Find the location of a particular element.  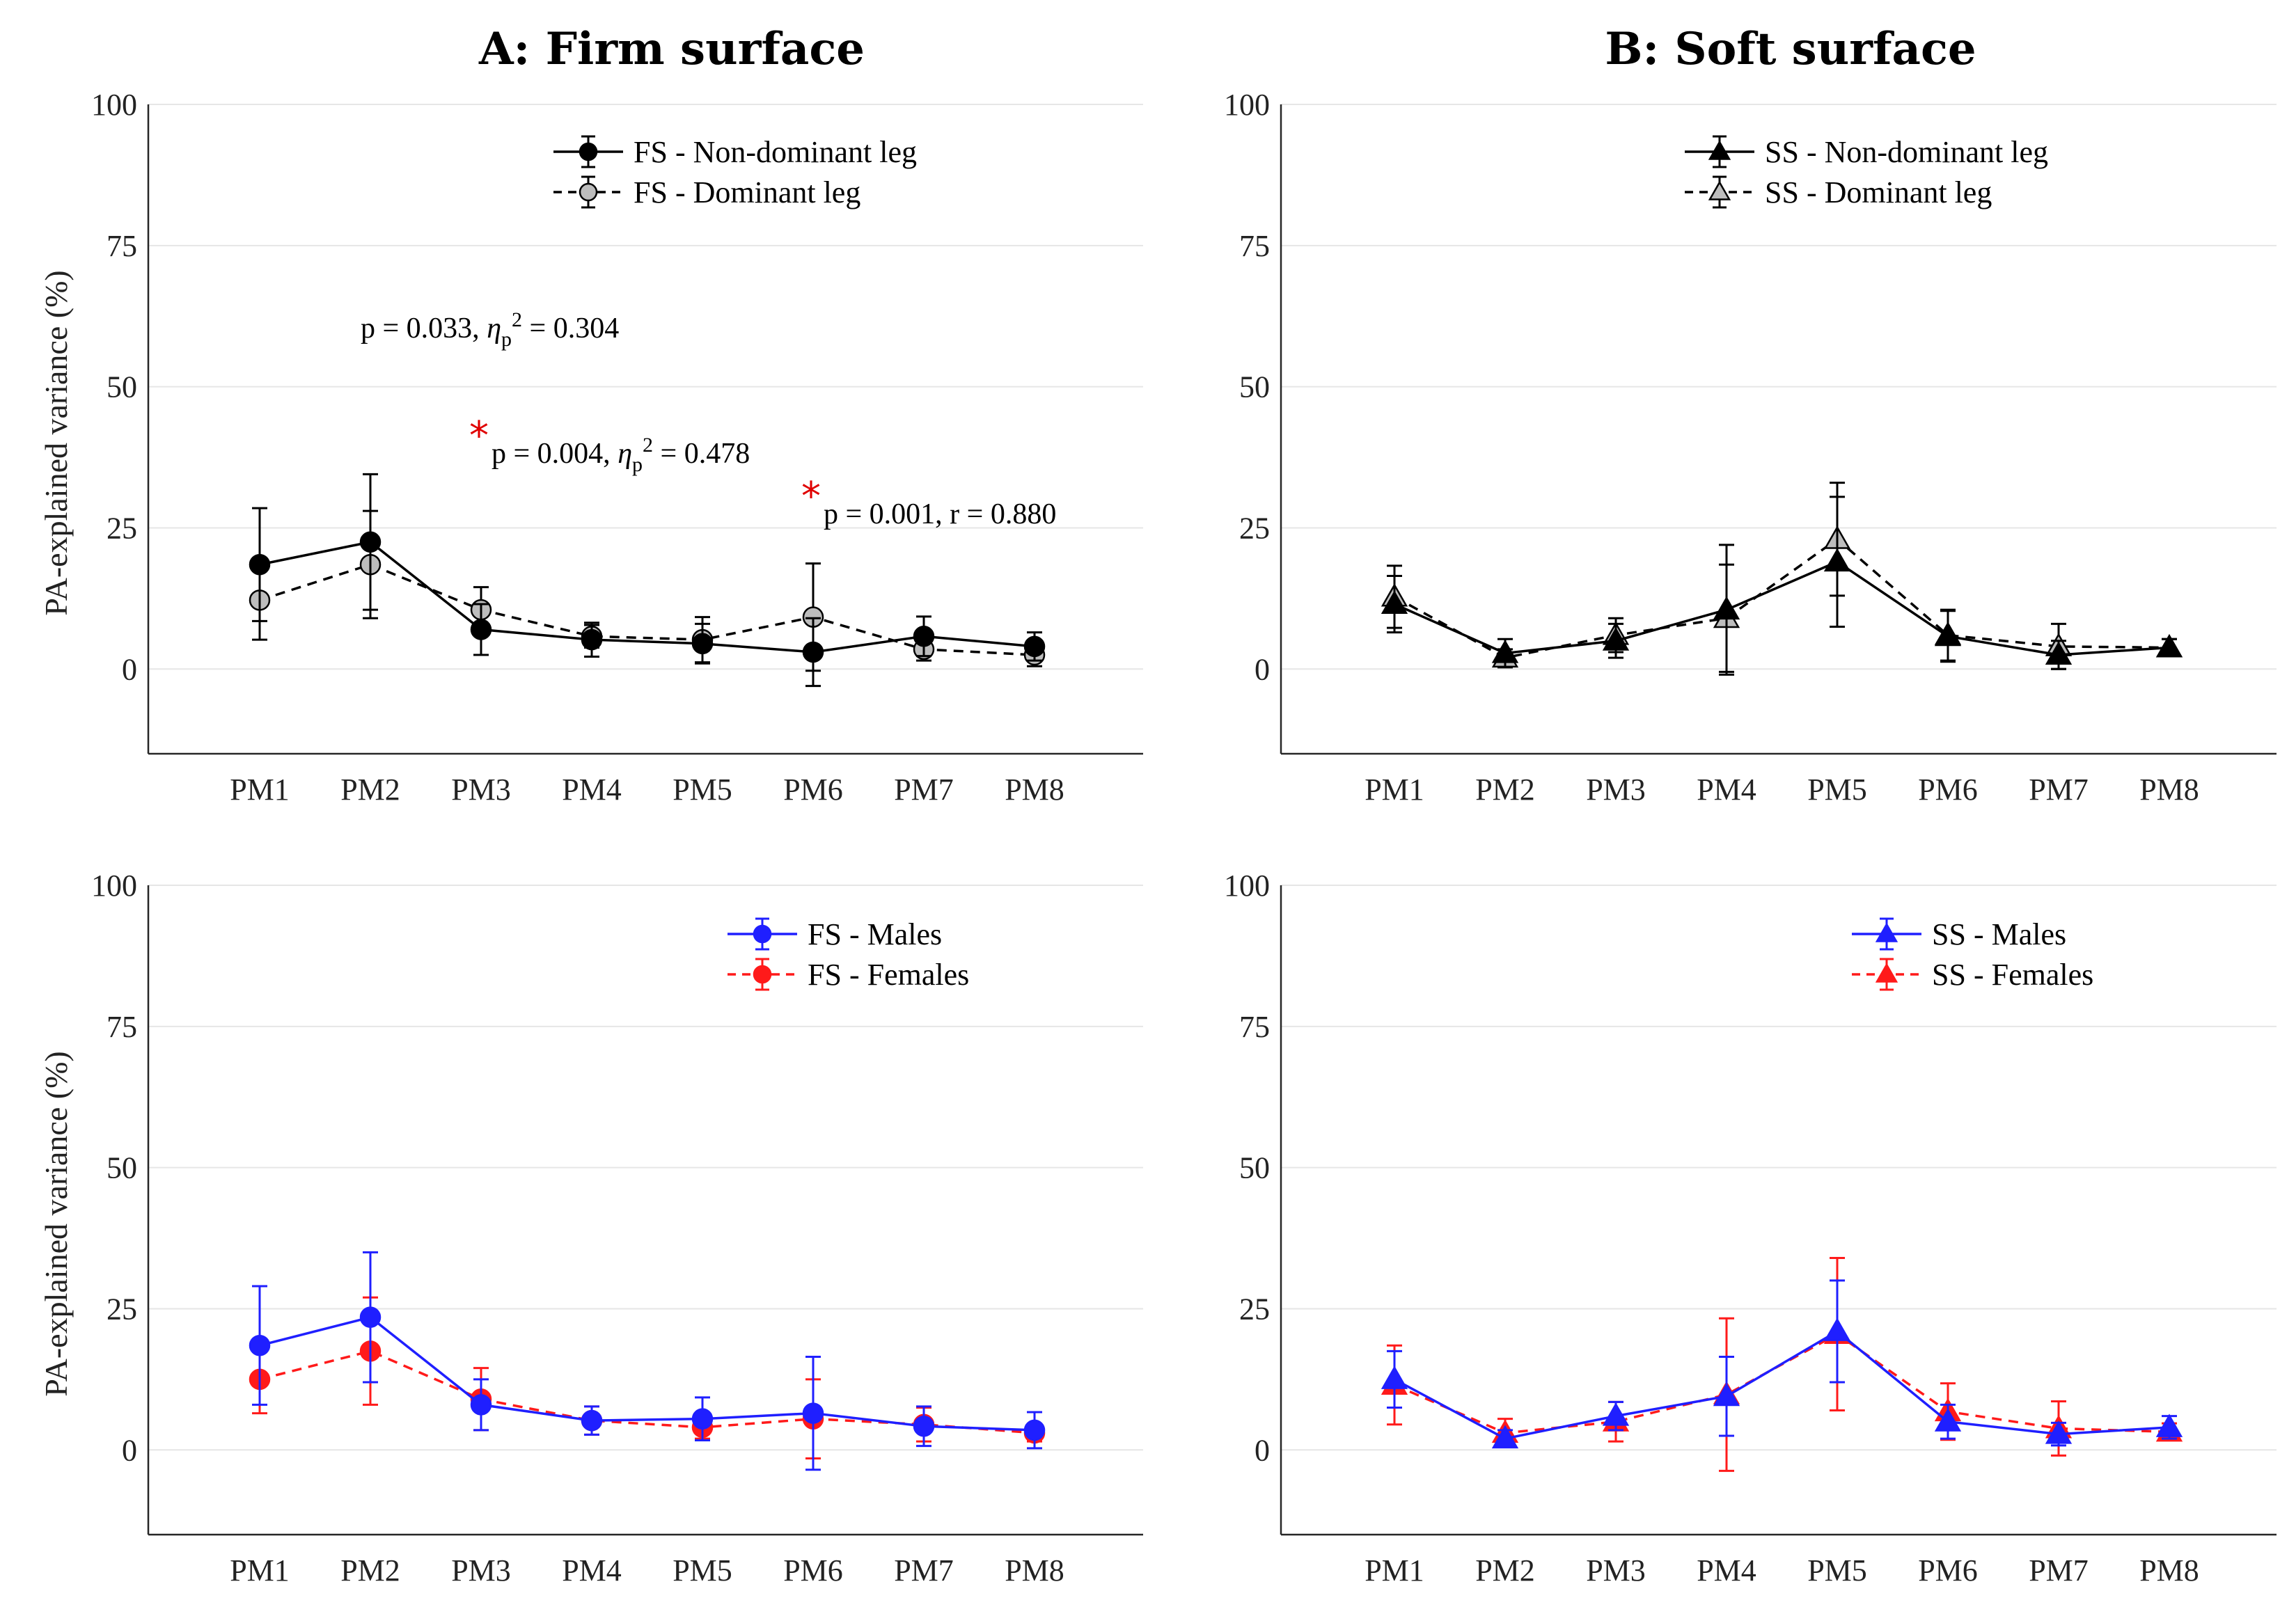

legend: FS - Males FS - Females is located at coordinates (848, 954).